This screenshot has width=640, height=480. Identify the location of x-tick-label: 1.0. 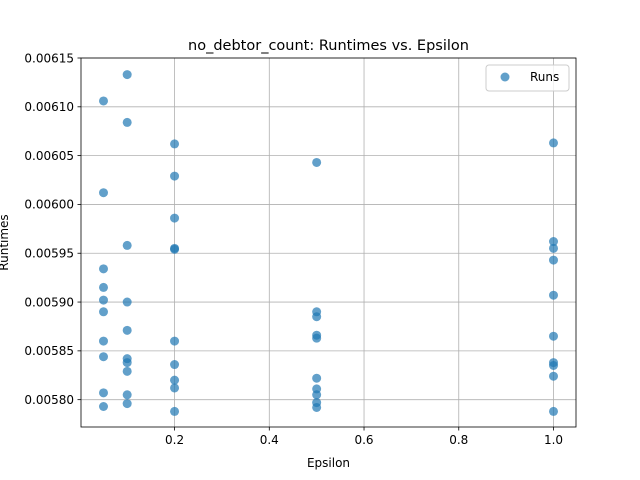
(553, 440).